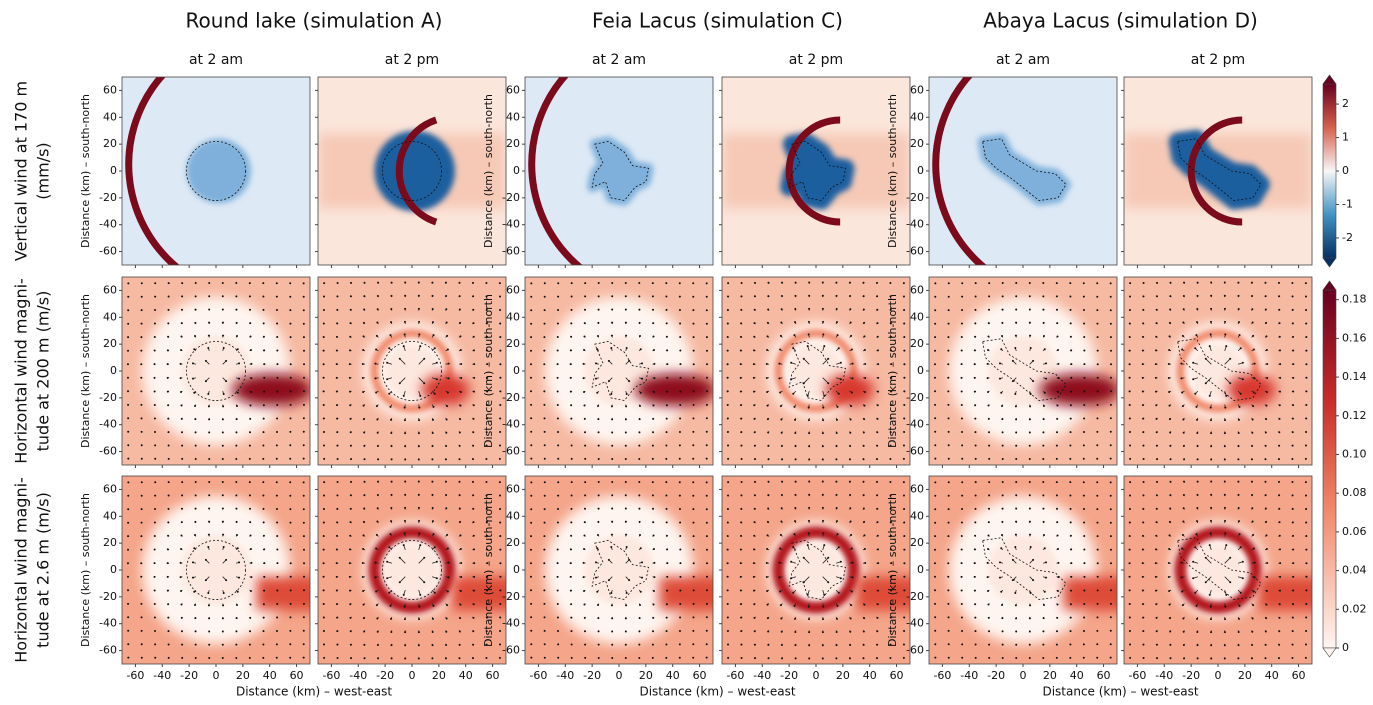  What do you see at coordinates (110, 542) in the screenshot?
I see `y-tick-label: 20` at bounding box center [110, 542].